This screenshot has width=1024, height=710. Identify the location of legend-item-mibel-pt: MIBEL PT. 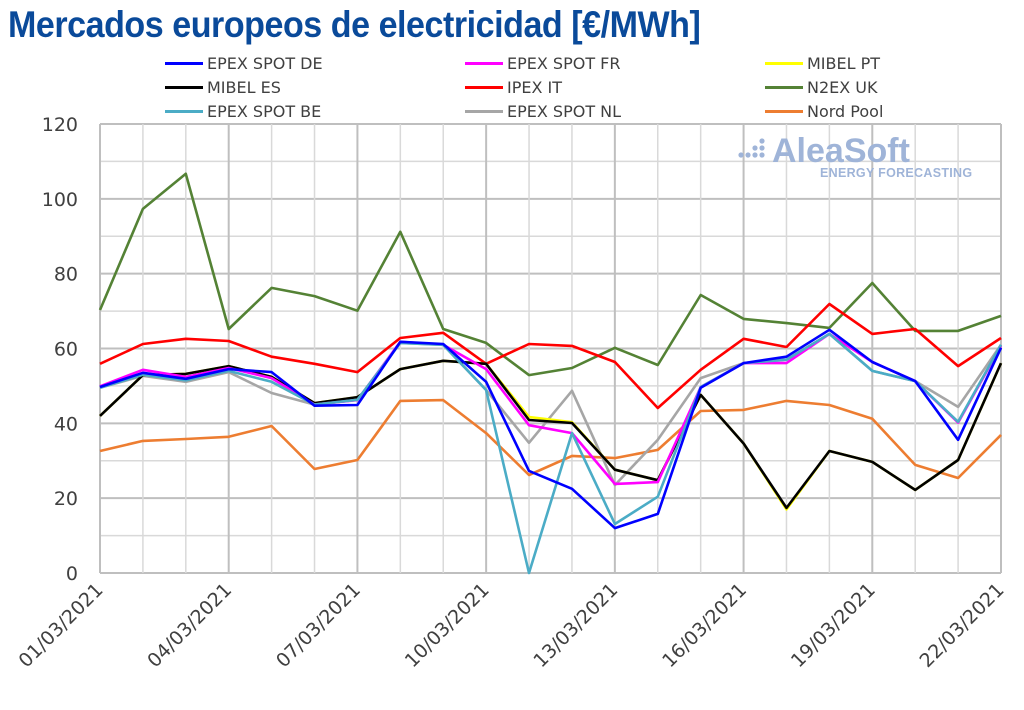
(822, 63).